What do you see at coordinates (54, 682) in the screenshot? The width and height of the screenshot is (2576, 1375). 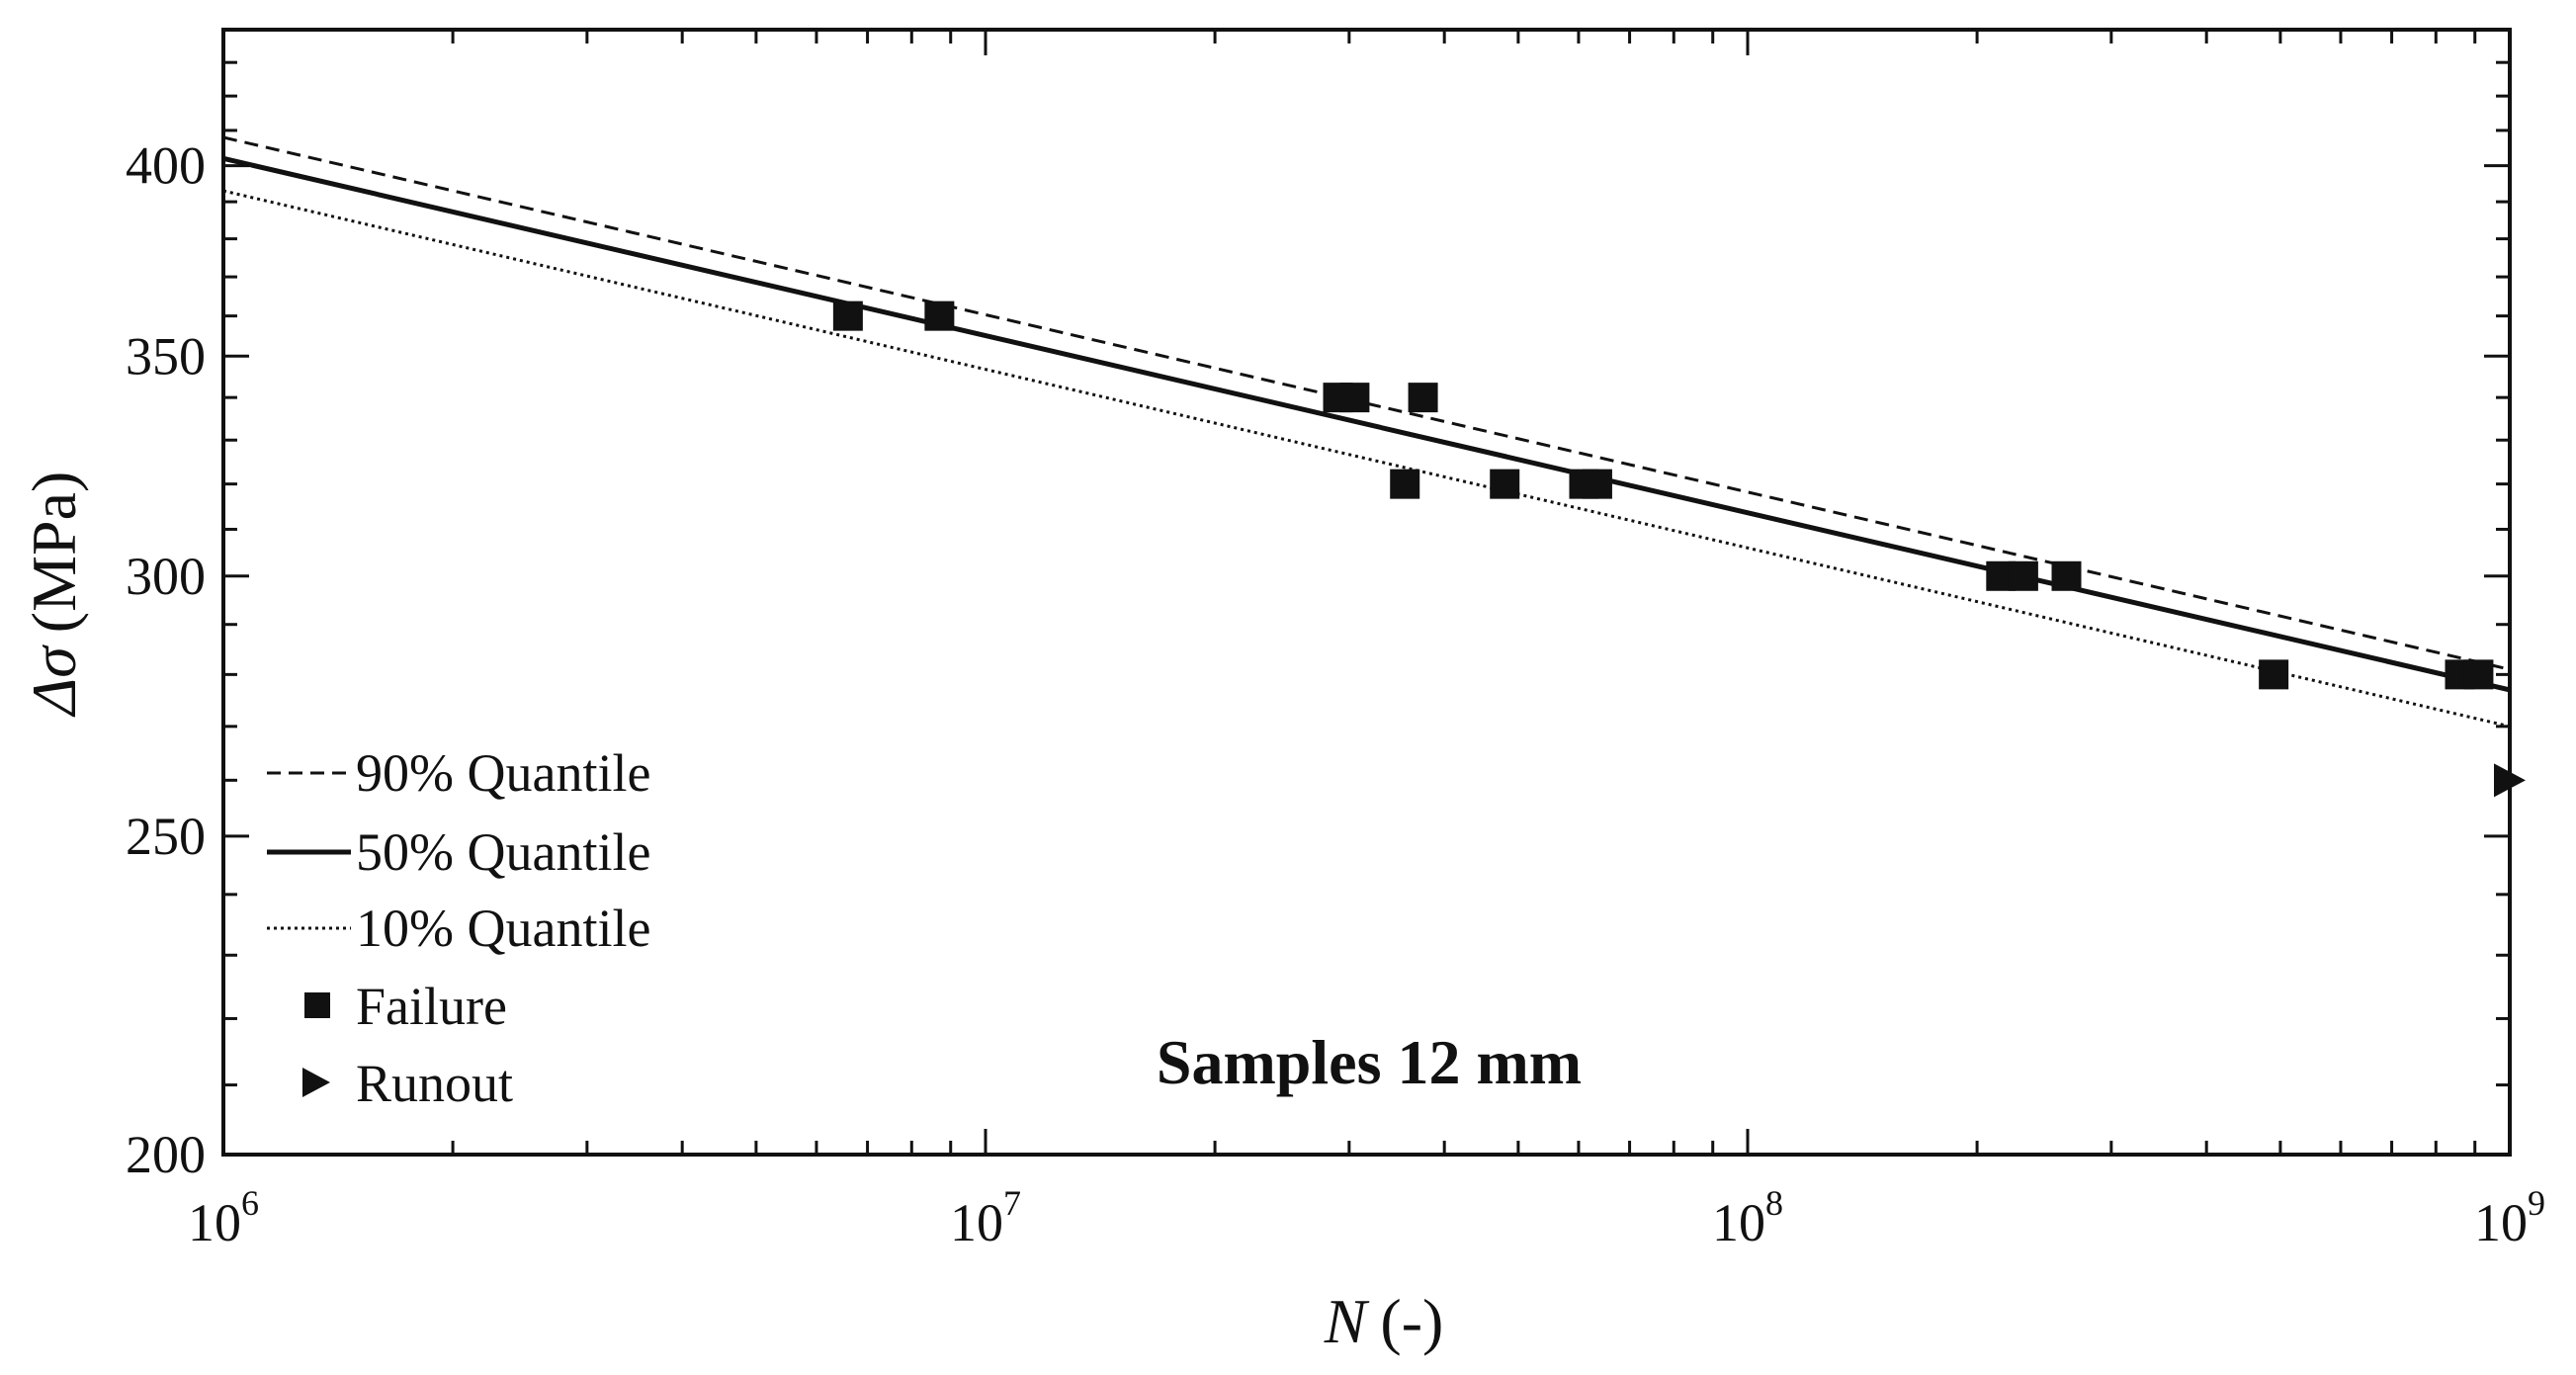 I see `y-axis-variable: Δσ` at bounding box center [54, 682].